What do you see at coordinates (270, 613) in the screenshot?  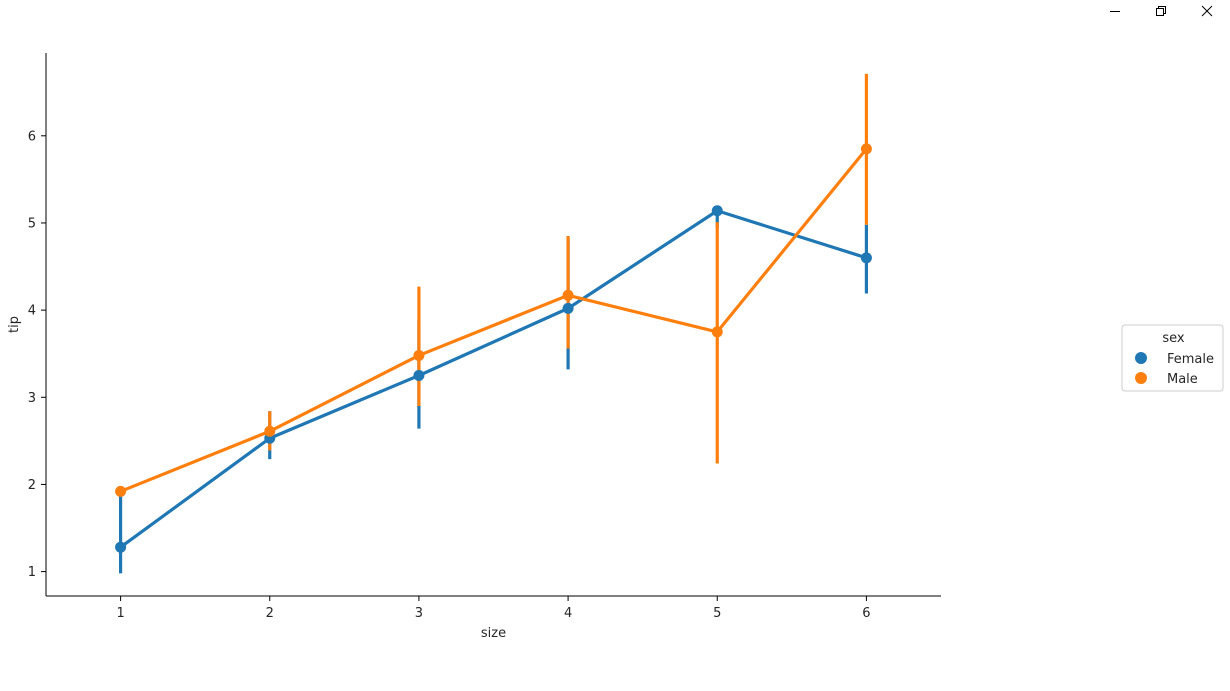 I see `x-tick-label: 2` at bounding box center [270, 613].